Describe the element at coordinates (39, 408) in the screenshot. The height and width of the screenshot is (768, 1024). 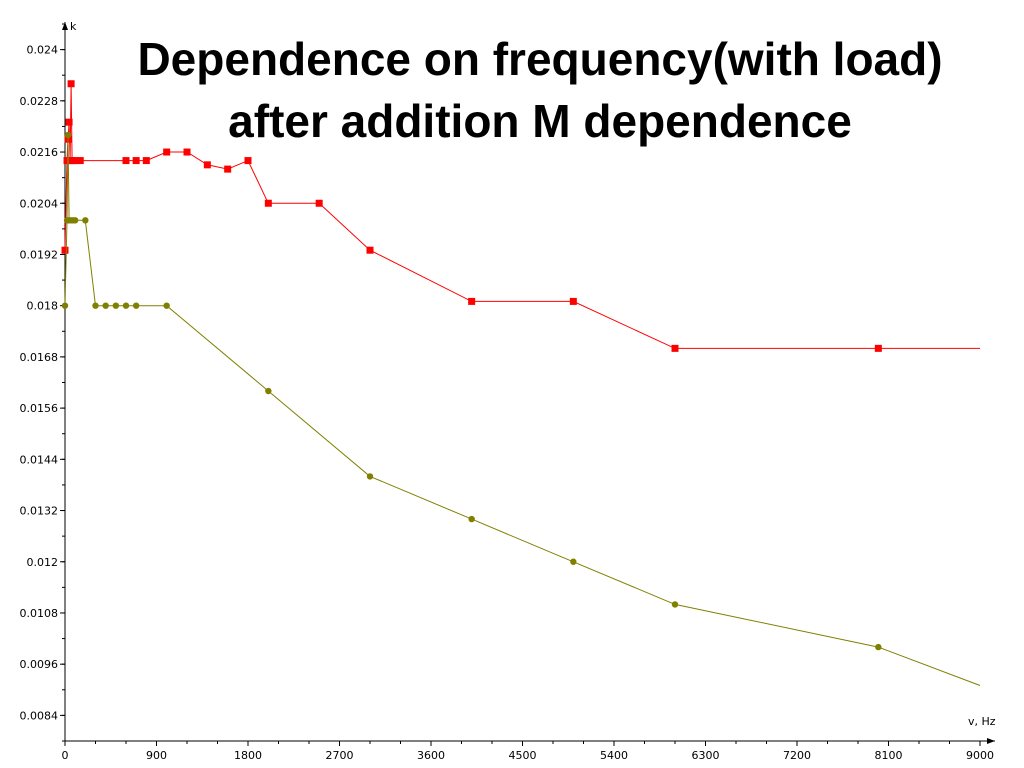
I see `y-tick-label: 0.0156` at that location.